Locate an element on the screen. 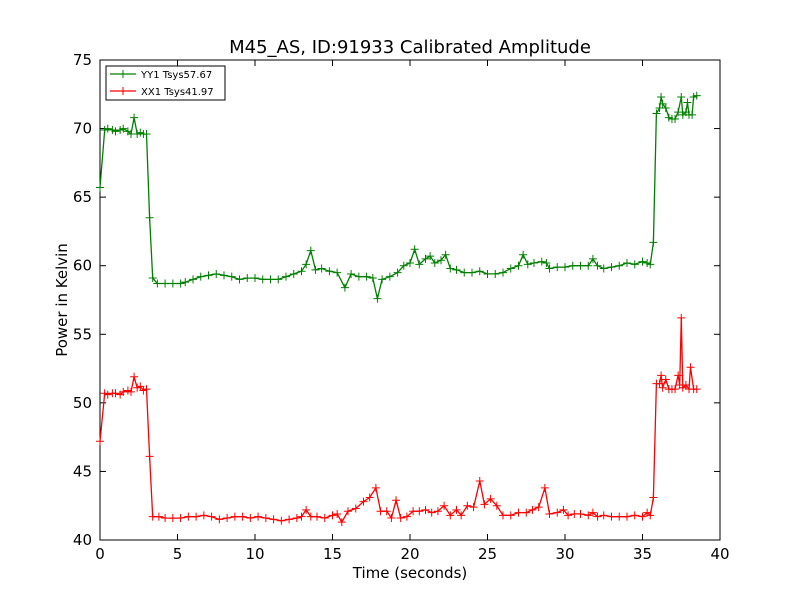 The width and height of the screenshot is (800, 600). x-tick-label: 35 is located at coordinates (642, 554).